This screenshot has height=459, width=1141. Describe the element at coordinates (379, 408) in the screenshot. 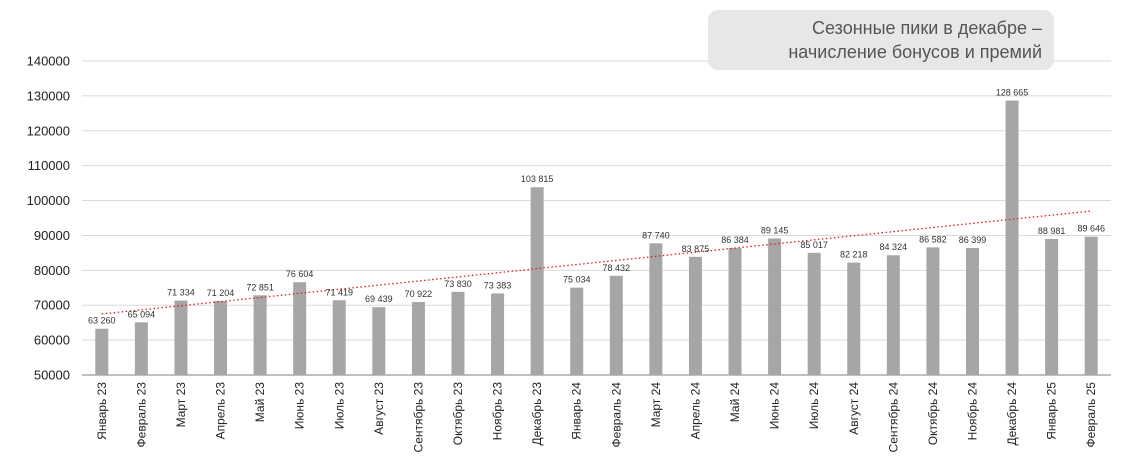

I see `x-tick-label: Август 23` at that location.